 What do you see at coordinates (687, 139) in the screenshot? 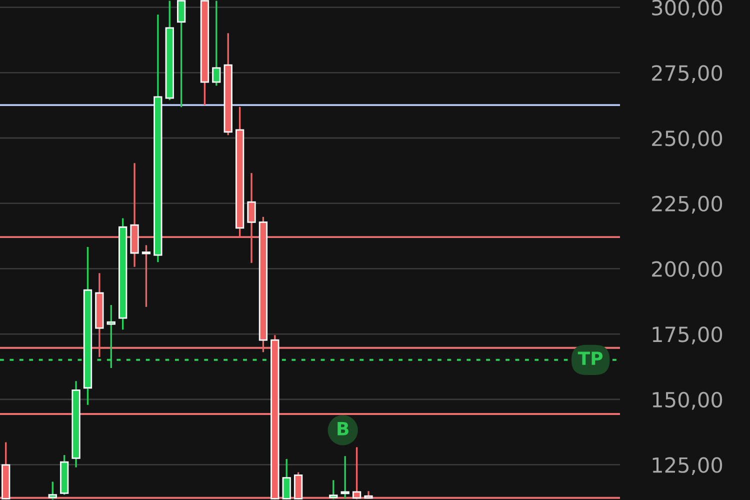
I see `y-tick-label: 250,00` at bounding box center [687, 139].